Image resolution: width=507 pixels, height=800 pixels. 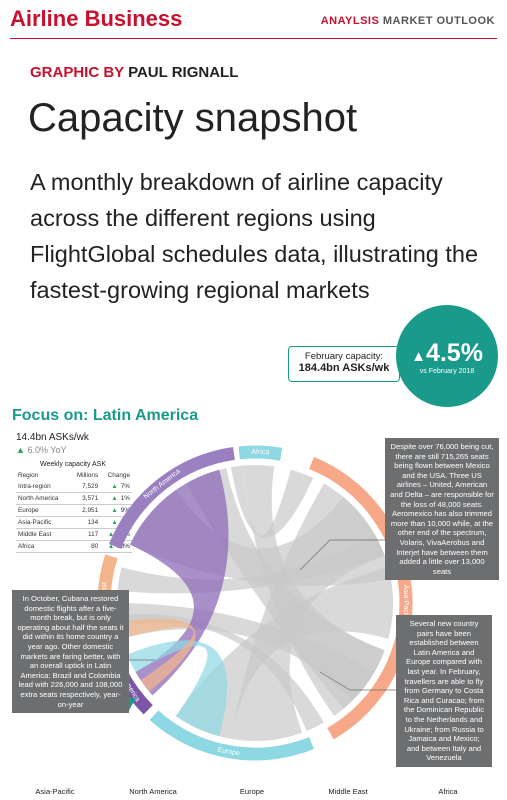 I want to click on cell-text: North America, so click(x=38, y=498).